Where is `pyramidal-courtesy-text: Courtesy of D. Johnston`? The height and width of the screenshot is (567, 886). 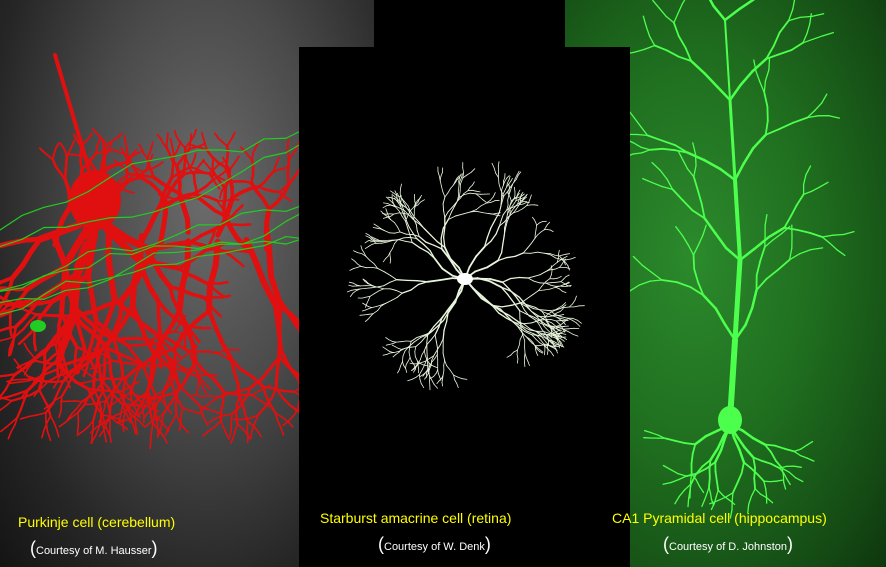 pyramidal-courtesy-text: Courtesy of D. Johnston is located at coordinates (728, 547).